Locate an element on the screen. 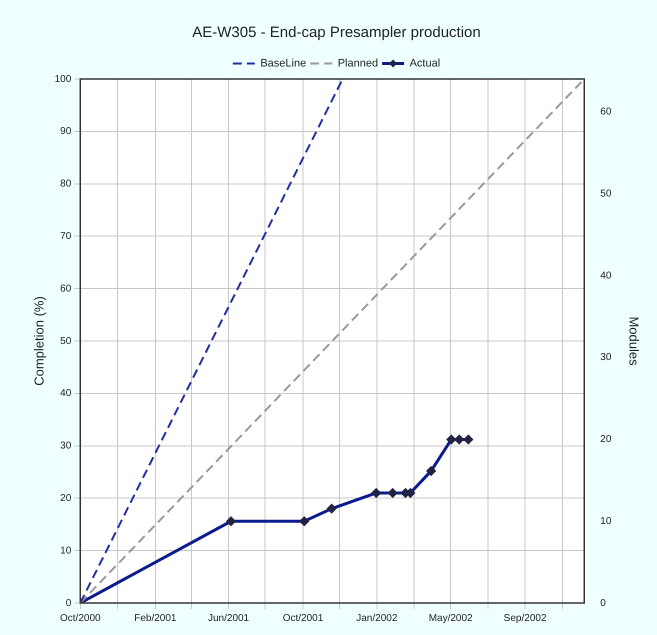  x-tick-label: Sep/2002 is located at coordinates (525, 618).